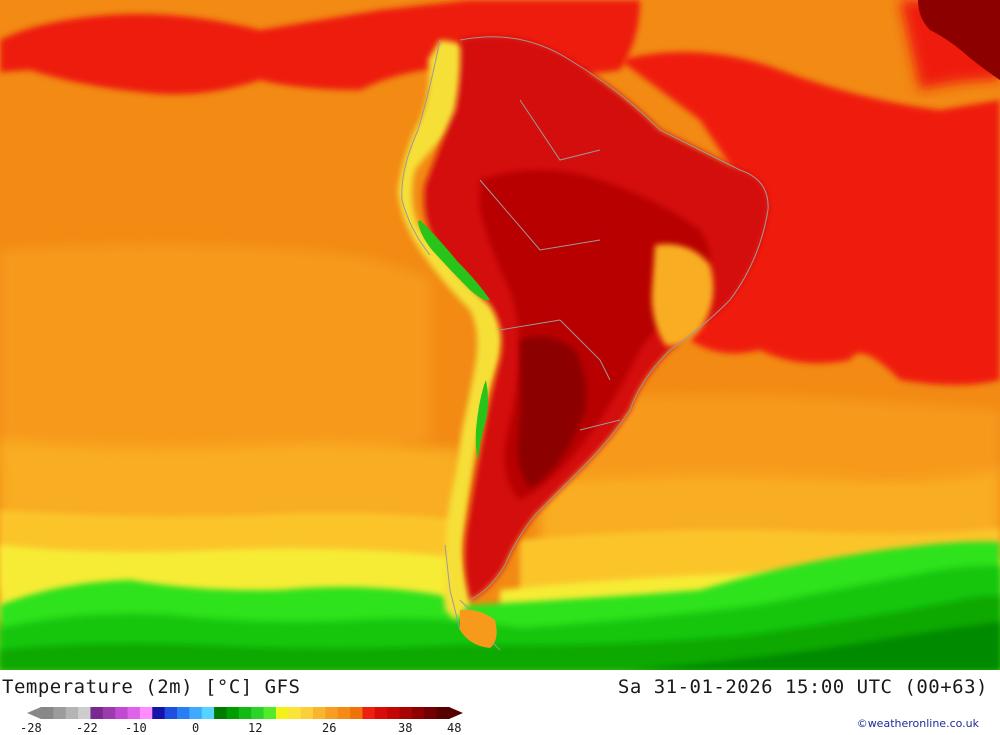 The image size is (1000, 735). What do you see at coordinates (255, 728) in the screenshot?
I see `scale-tick-label: 12` at bounding box center [255, 728].